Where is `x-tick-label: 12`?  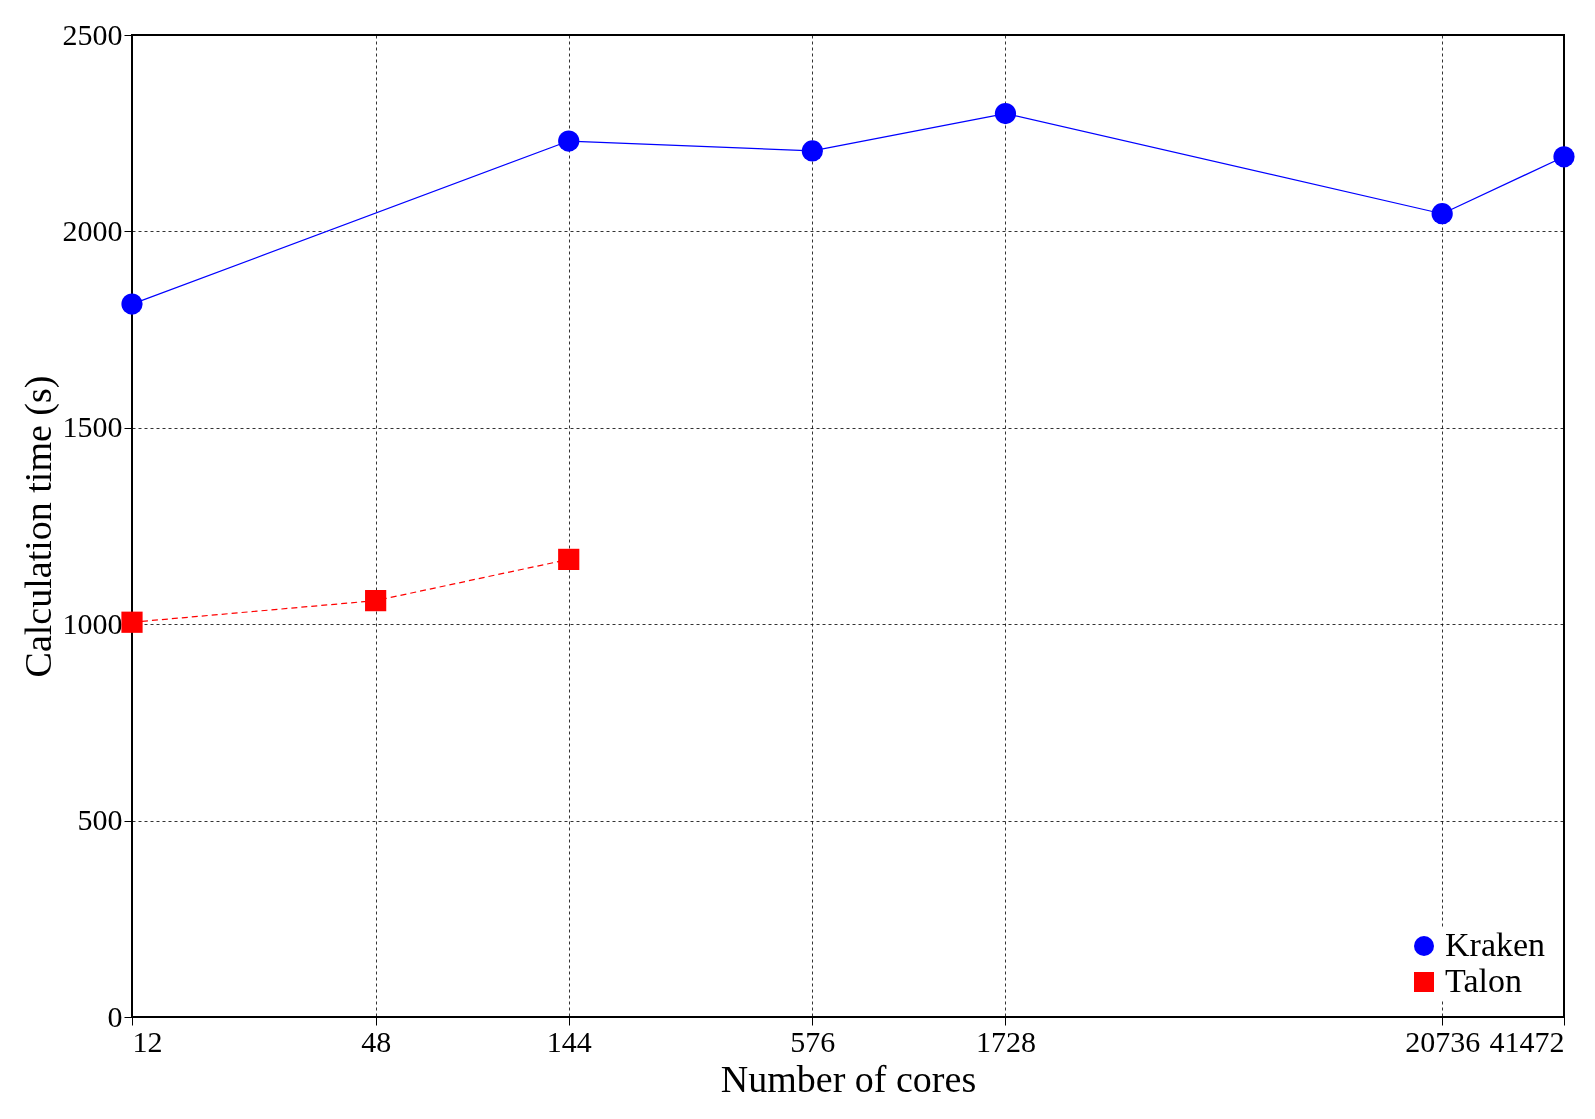
x-tick-label: 12 is located at coordinates (147, 1041).